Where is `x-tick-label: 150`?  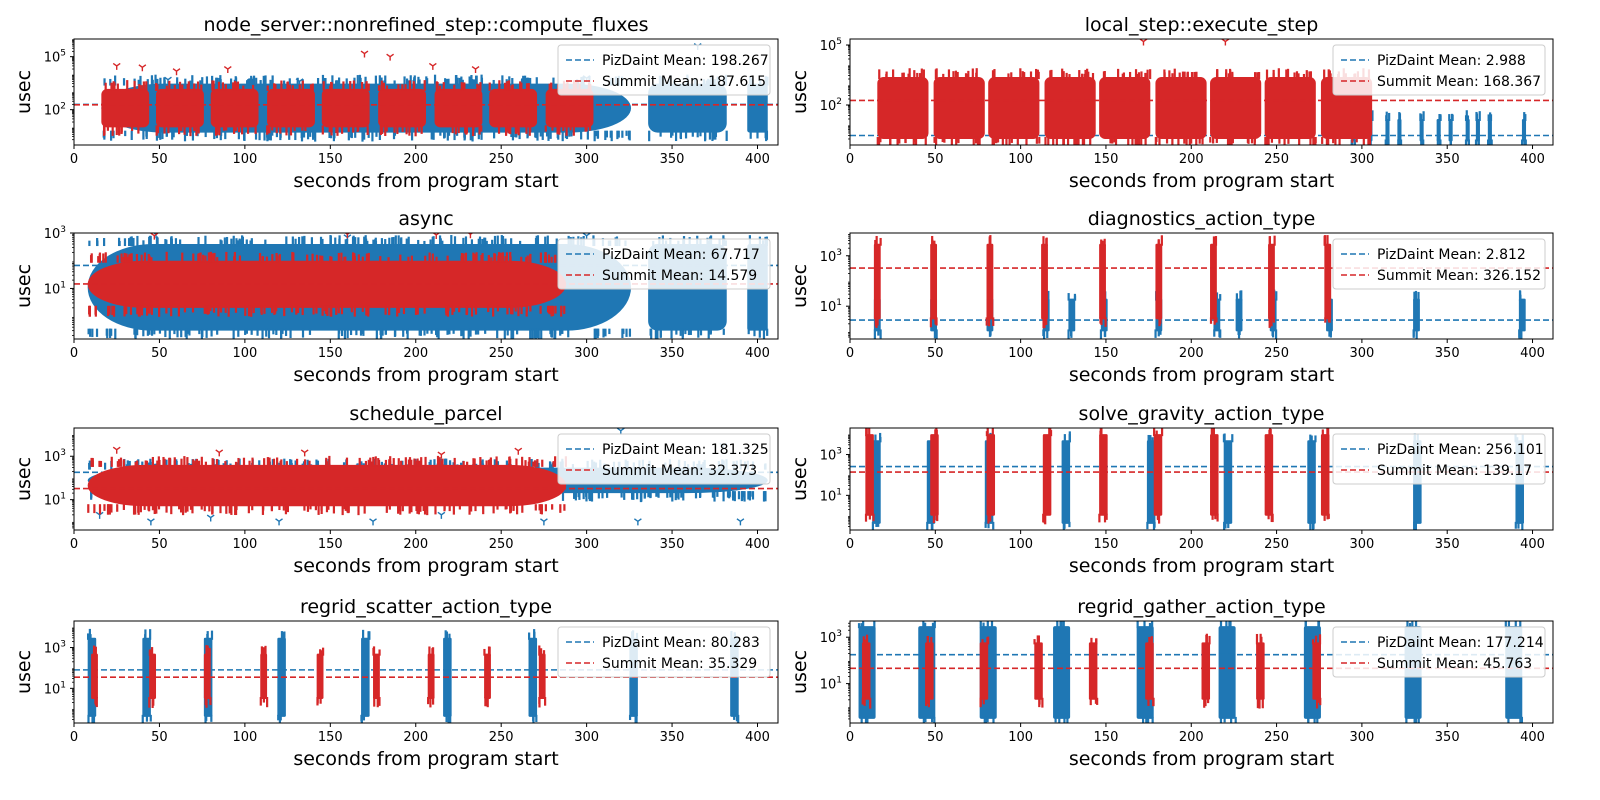
x-tick-label: 150 is located at coordinates (330, 159).